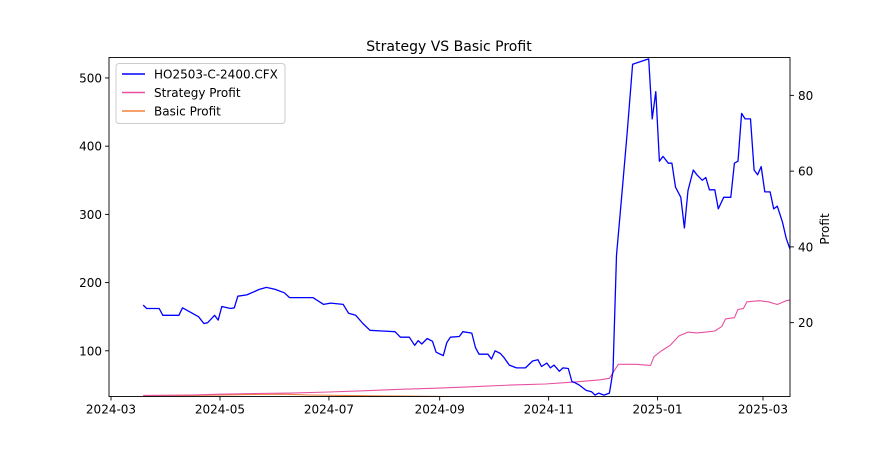  Describe the element at coordinates (825, 229) in the screenshot. I see `y-axis-right-label: Profit` at that location.